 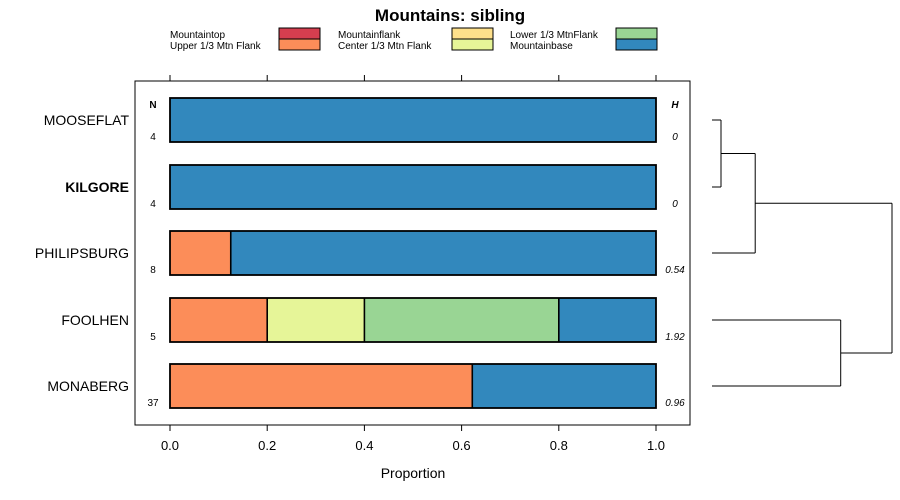 What do you see at coordinates (443, 253) in the screenshot?
I see `bar-segment-philipsburg-mountainbase` at bounding box center [443, 253].